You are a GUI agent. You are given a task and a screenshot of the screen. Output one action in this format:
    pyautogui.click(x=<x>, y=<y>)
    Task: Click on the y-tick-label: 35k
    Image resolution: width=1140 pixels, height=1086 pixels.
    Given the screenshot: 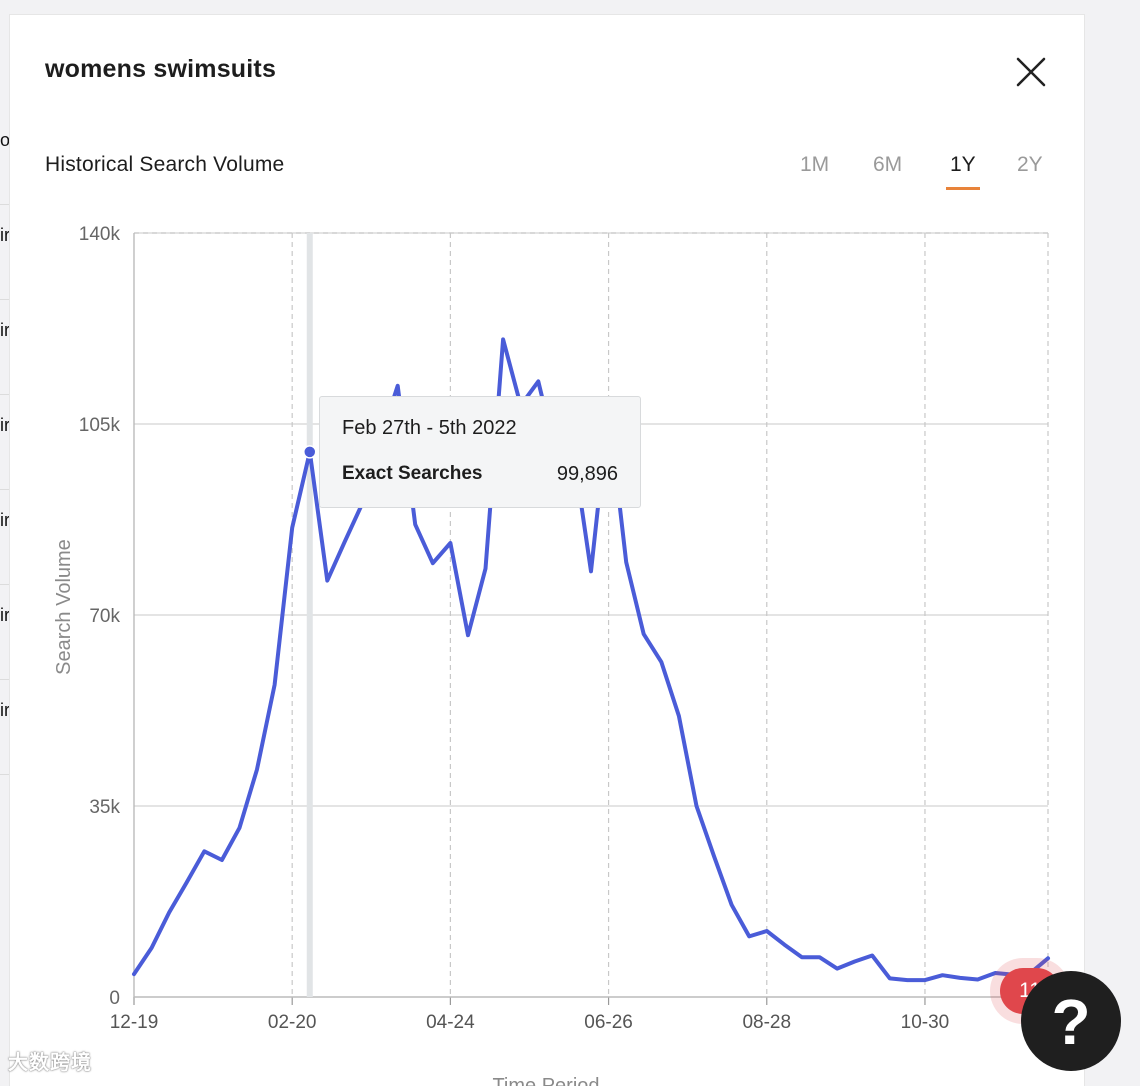 What is the action you would take?
    pyautogui.click(x=104, y=807)
    